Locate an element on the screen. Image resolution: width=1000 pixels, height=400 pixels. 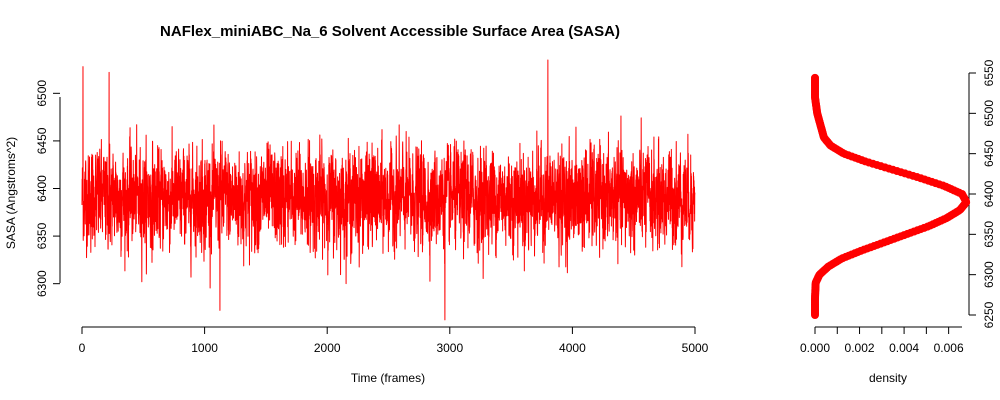
density-y-tick-label: 6250 is located at coordinates (989, 314).